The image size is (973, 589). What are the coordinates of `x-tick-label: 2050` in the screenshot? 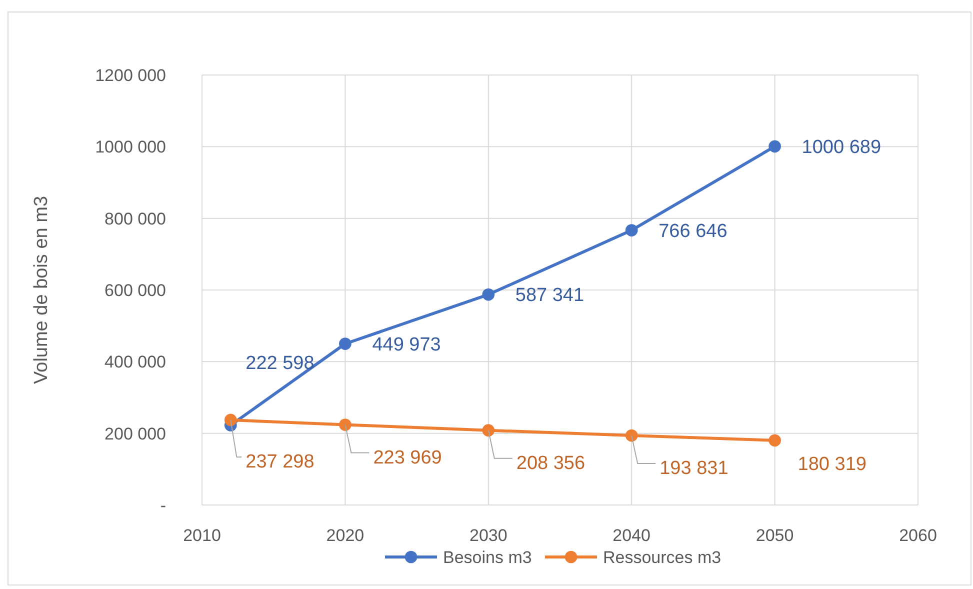 It's located at (775, 535).